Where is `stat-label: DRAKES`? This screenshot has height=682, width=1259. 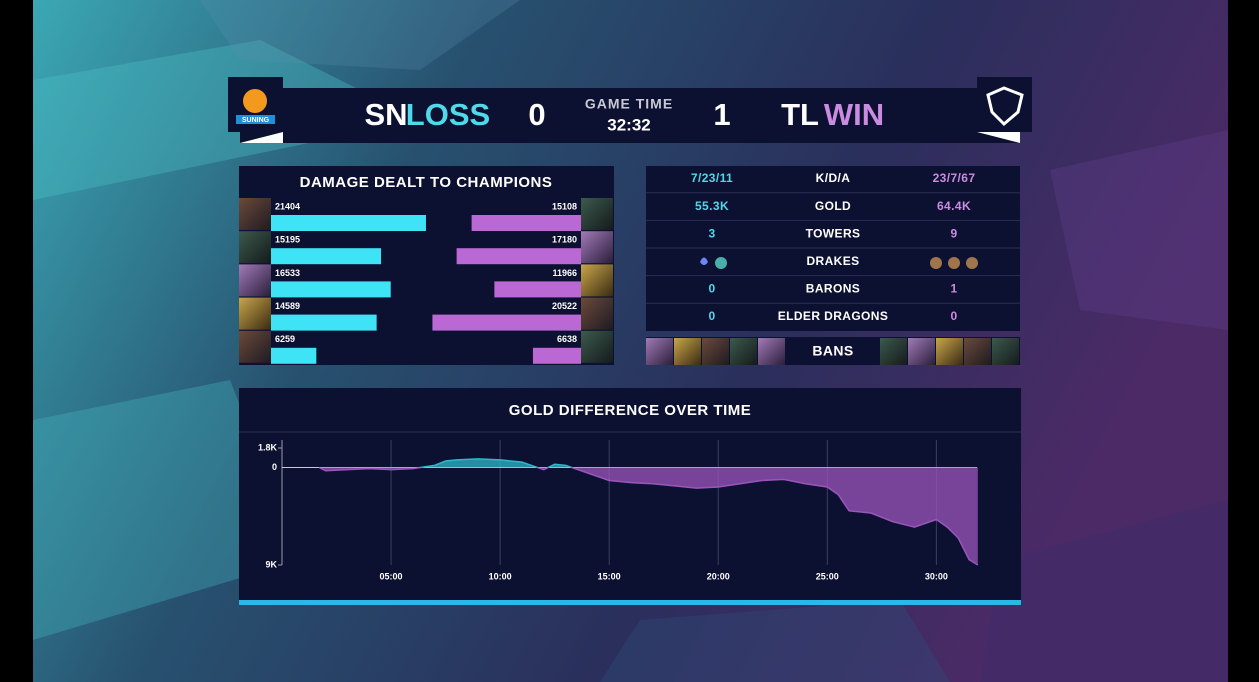
stat-label: DRAKES is located at coordinates (832, 261).